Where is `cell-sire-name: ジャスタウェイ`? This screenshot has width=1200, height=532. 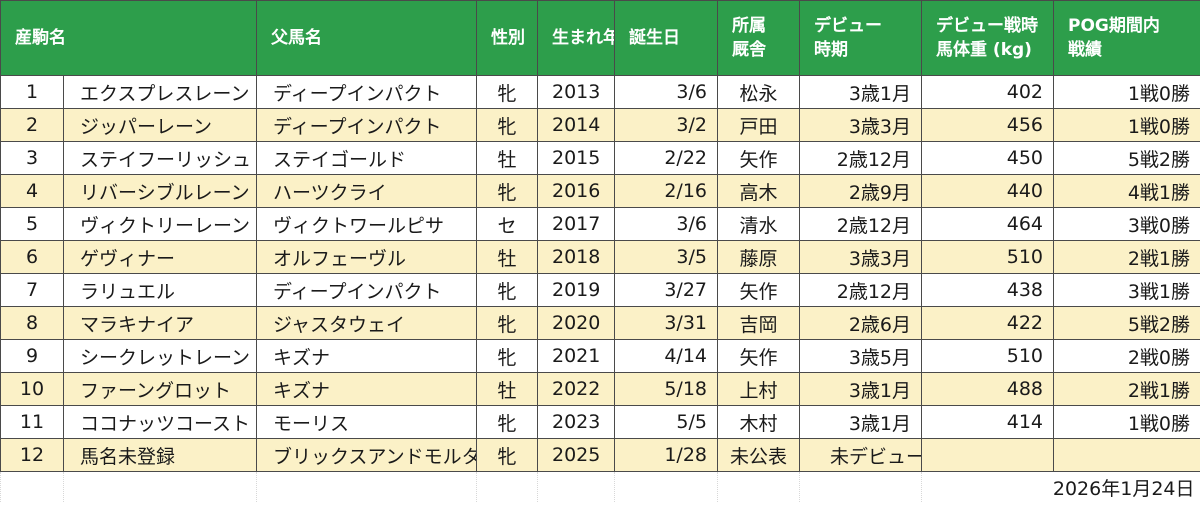
cell-sire-name: ジャスタウェイ is located at coordinates (366, 323).